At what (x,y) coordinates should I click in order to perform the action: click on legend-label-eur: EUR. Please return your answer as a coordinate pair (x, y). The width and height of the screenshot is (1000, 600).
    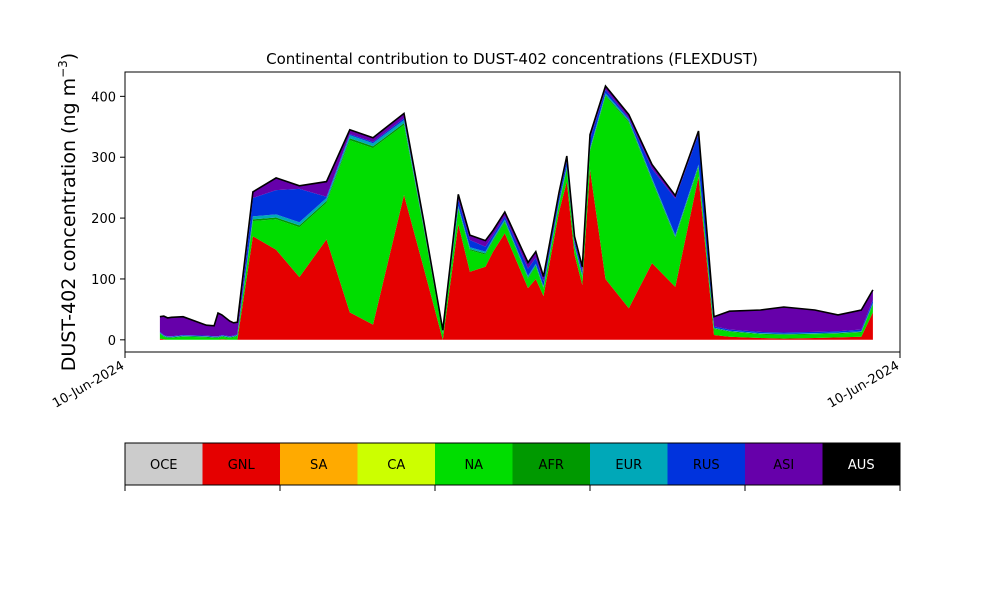
    Looking at the image, I should click on (628, 465).